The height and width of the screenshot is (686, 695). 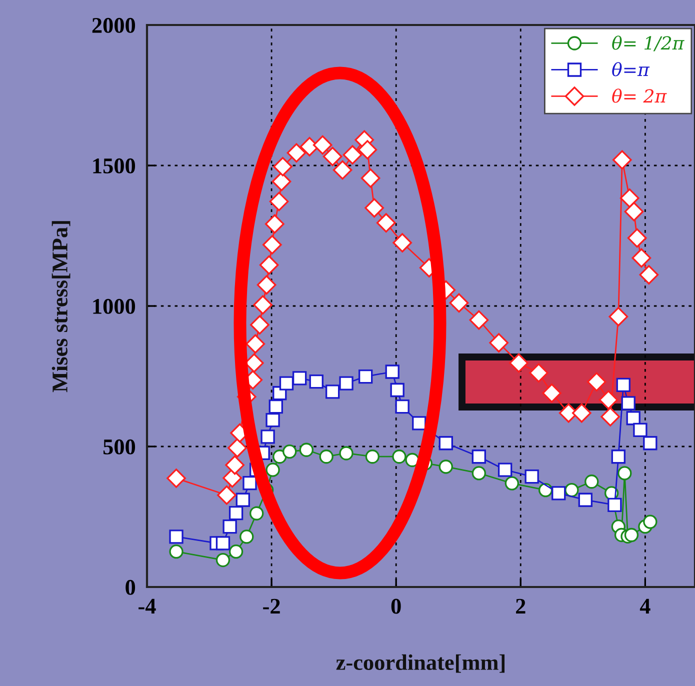 I want to click on x-tick-label: 4, so click(x=645, y=606).